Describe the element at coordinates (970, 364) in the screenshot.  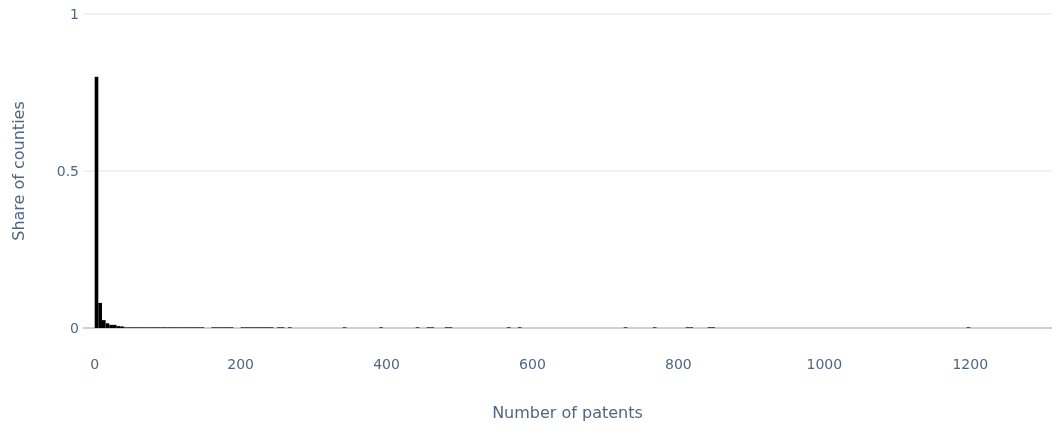
I see `x-tick-label: 1200` at that location.